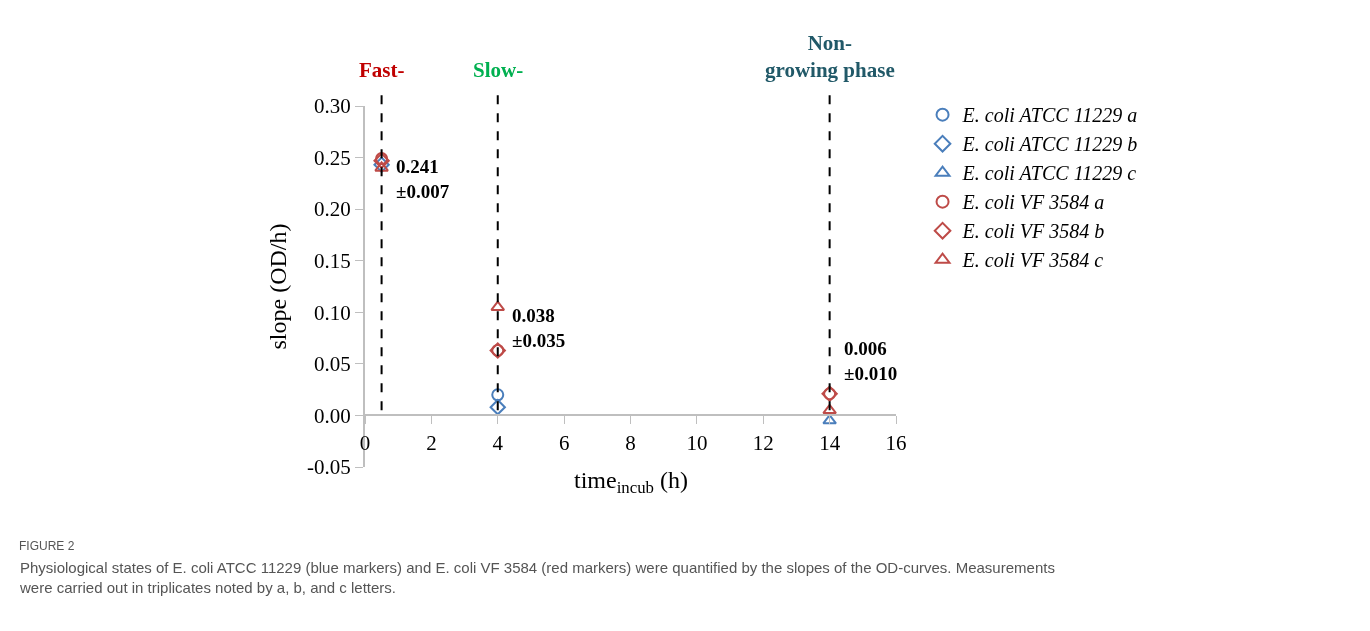  I want to click on x-tick-label: 4, so click(498, 442).